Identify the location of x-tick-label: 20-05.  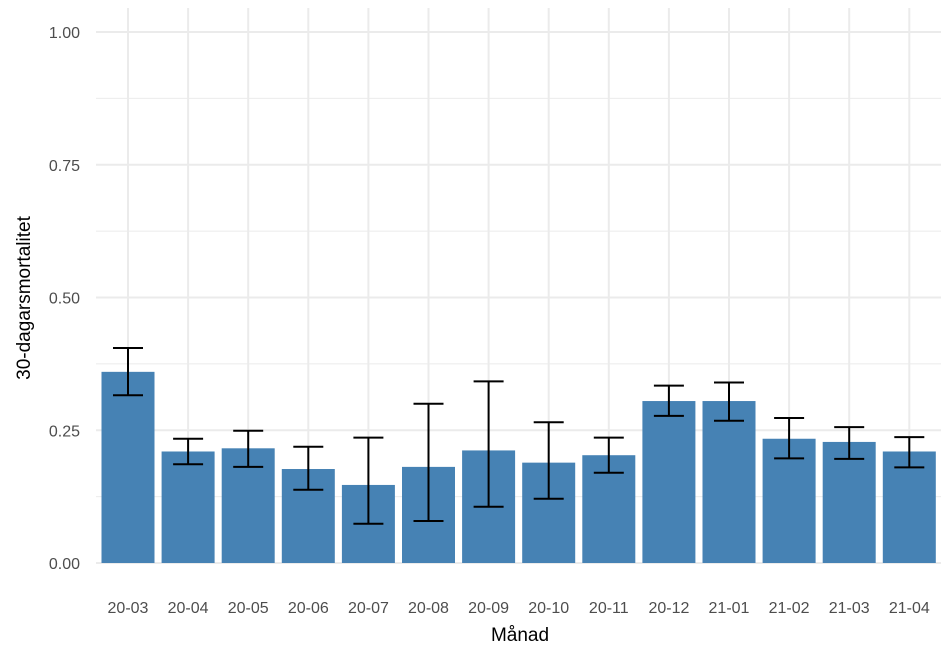
(248, 608).